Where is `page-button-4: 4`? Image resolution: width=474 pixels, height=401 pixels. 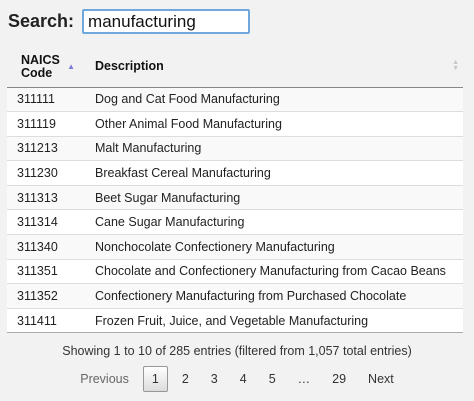
page-button-4: 4 is located at coordinates (243, 379).